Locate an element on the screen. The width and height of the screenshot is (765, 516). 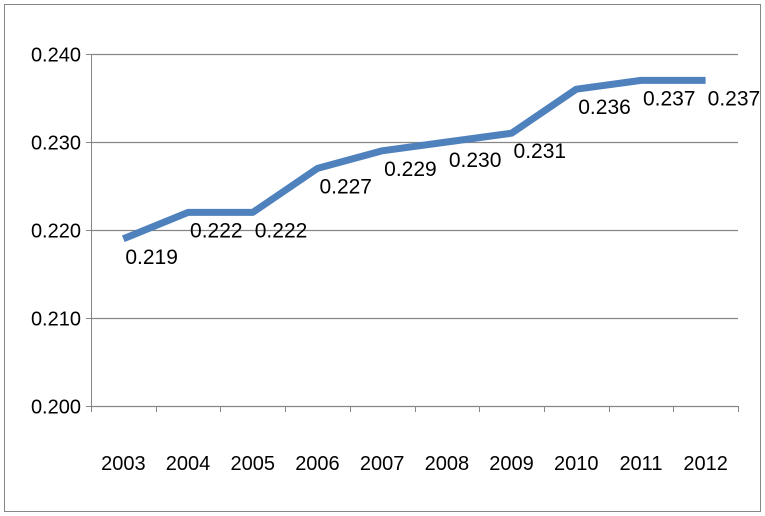
x-tick-label: 2012 is located at coordinates (705, 464).